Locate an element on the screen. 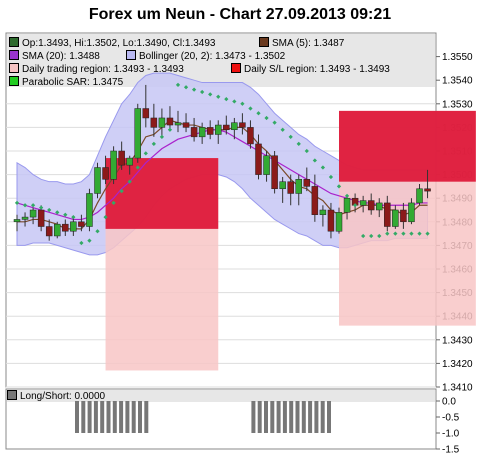  legend-swatch-sl-region is located at coordinates (236, 68).